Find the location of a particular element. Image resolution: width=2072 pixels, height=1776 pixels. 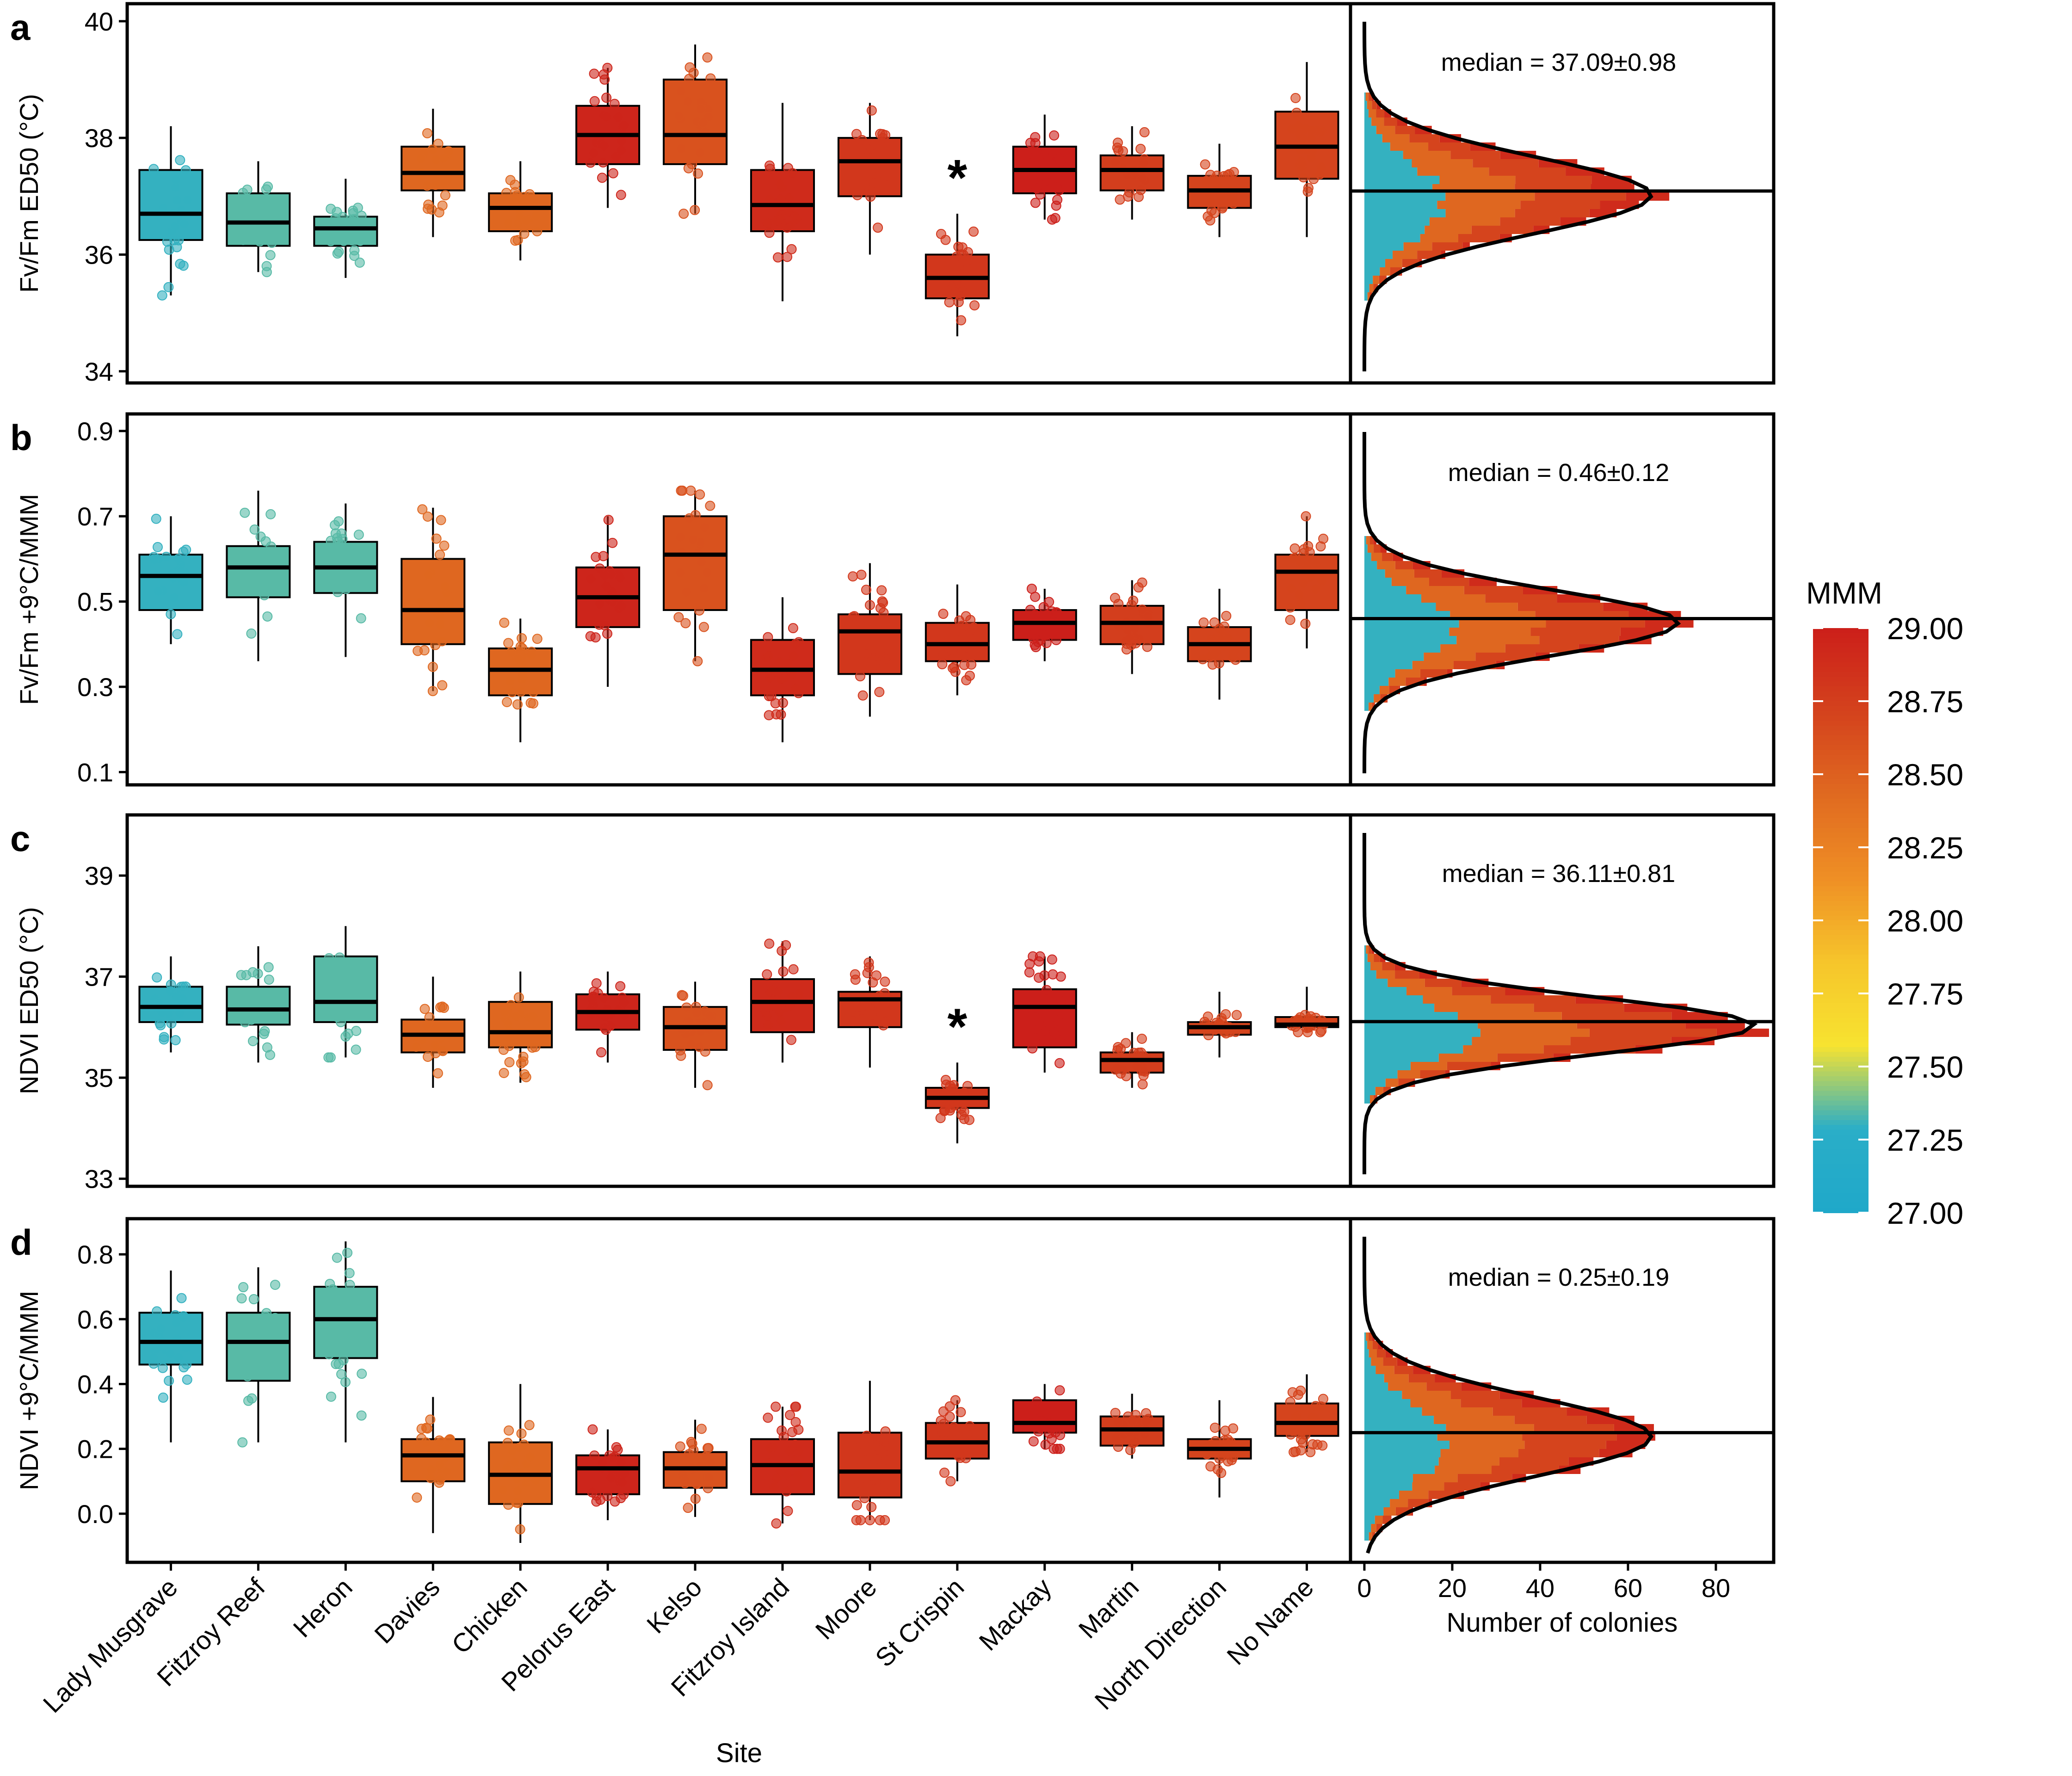

colonies-tick-label: 40 is located at coordinates (1540, 1588).